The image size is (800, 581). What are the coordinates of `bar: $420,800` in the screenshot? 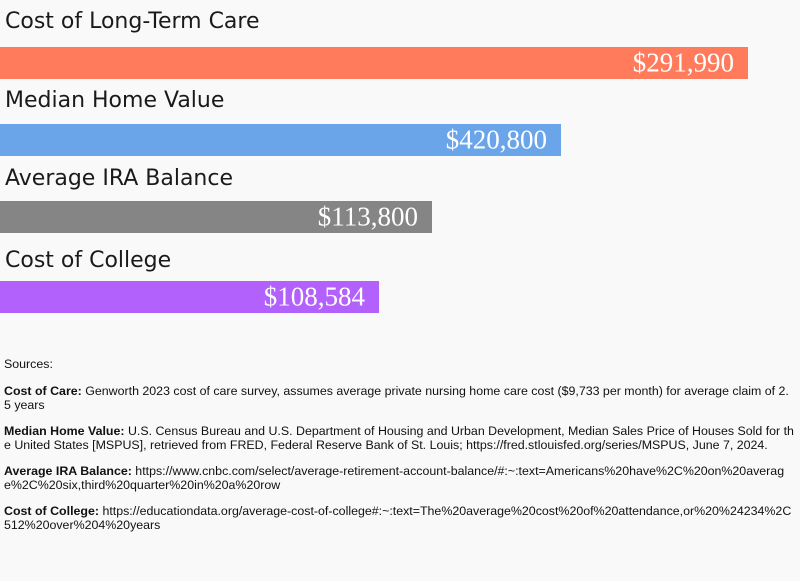 It's located at (280, 140).